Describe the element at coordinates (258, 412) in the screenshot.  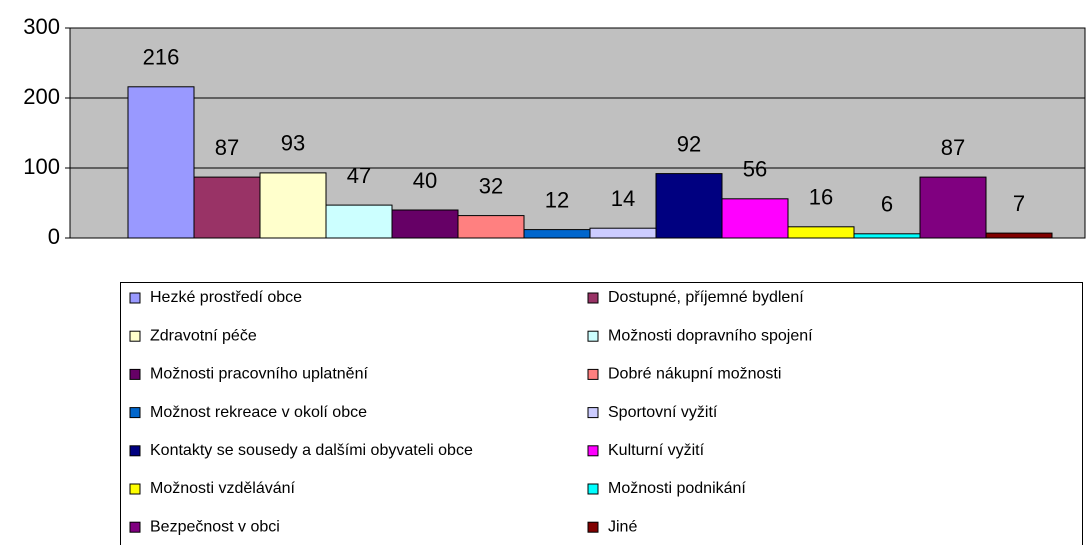
I see `legend-label: Možnost rekreace v okolí obce` at that location.